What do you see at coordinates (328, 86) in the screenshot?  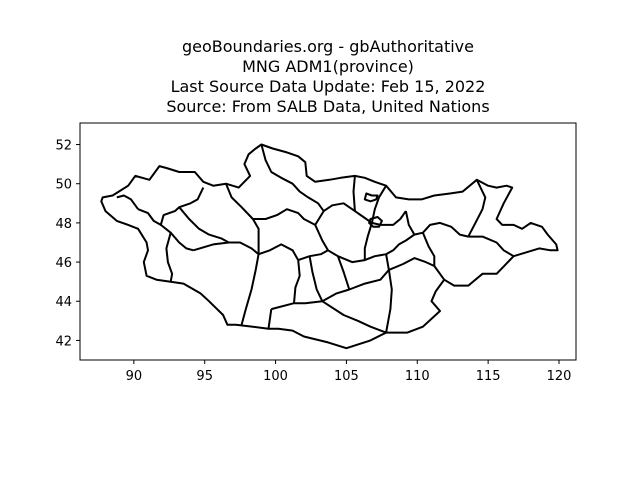 I see `title-line-update-date: Last Source Data Update: Feb 15, 2022` at bounding box center [328, 86].